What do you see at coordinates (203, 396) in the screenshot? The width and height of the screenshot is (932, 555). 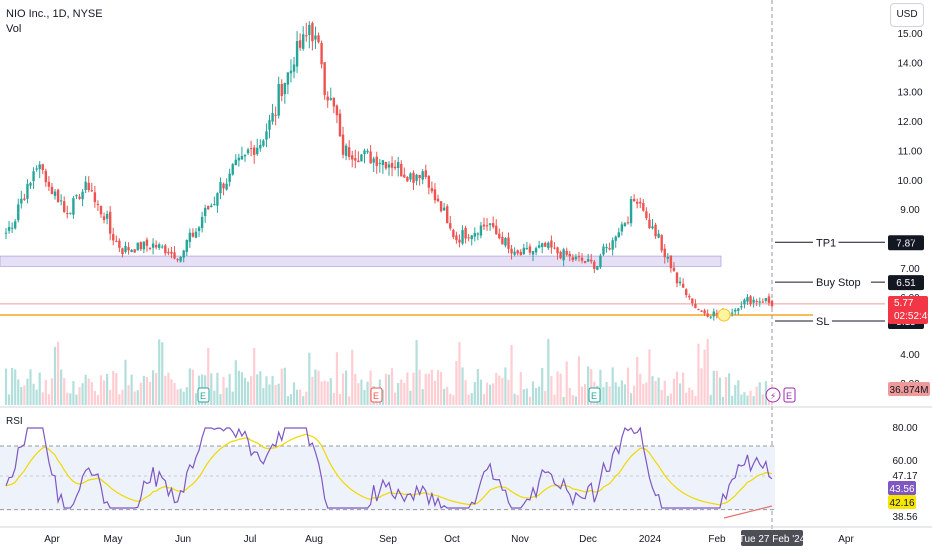 I see `earnings-marker-label: E` at bounding box center [203, 396].